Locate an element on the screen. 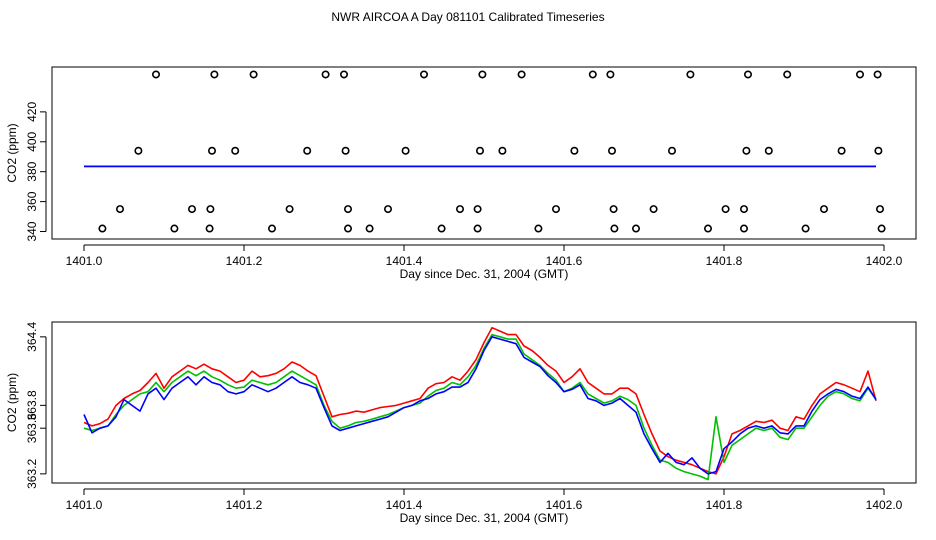 This screenshot has width=936, height=540. y-tick-label-top: 420 is located at coordinates (32, 112).